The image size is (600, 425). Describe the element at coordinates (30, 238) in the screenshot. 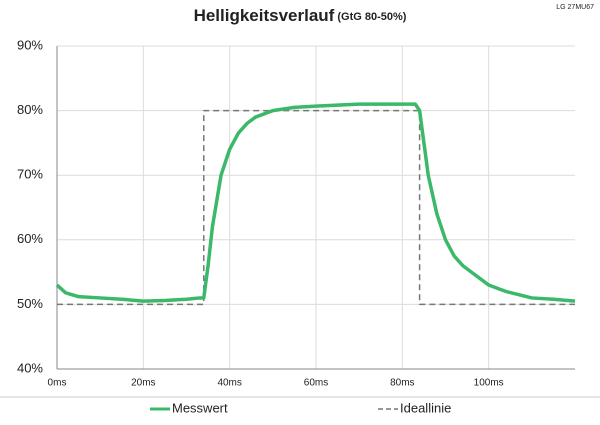

I see `y-tick-label: 60%` at that location.